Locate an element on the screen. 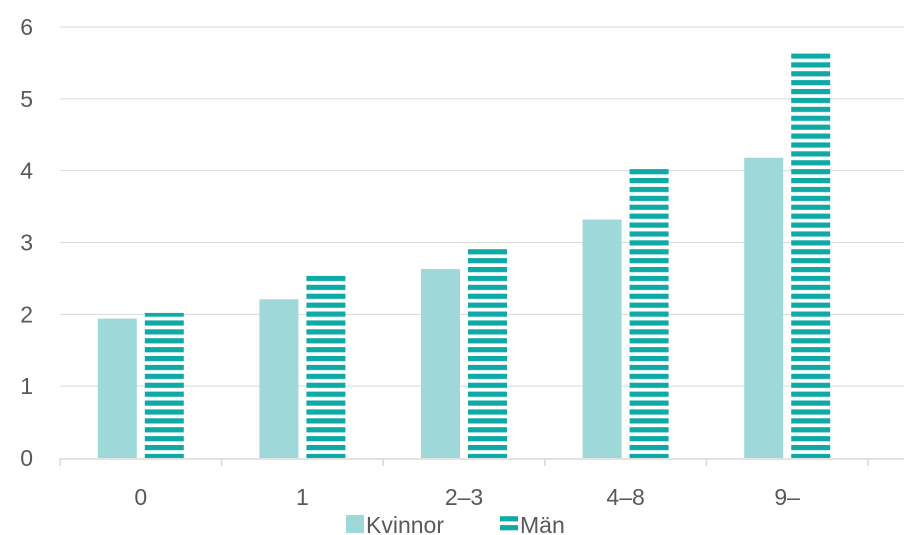  y-axis-ticks: 0 1 2 3 4 5 6 is located at coordinates (26, 242).